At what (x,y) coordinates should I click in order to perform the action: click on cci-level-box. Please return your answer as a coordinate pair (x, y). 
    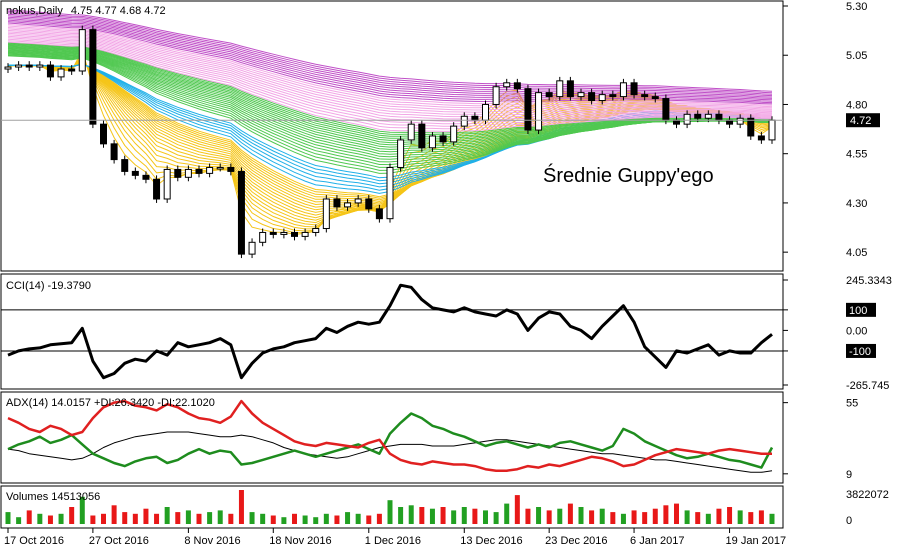
    Looking at the image, I should click on (861, 309).